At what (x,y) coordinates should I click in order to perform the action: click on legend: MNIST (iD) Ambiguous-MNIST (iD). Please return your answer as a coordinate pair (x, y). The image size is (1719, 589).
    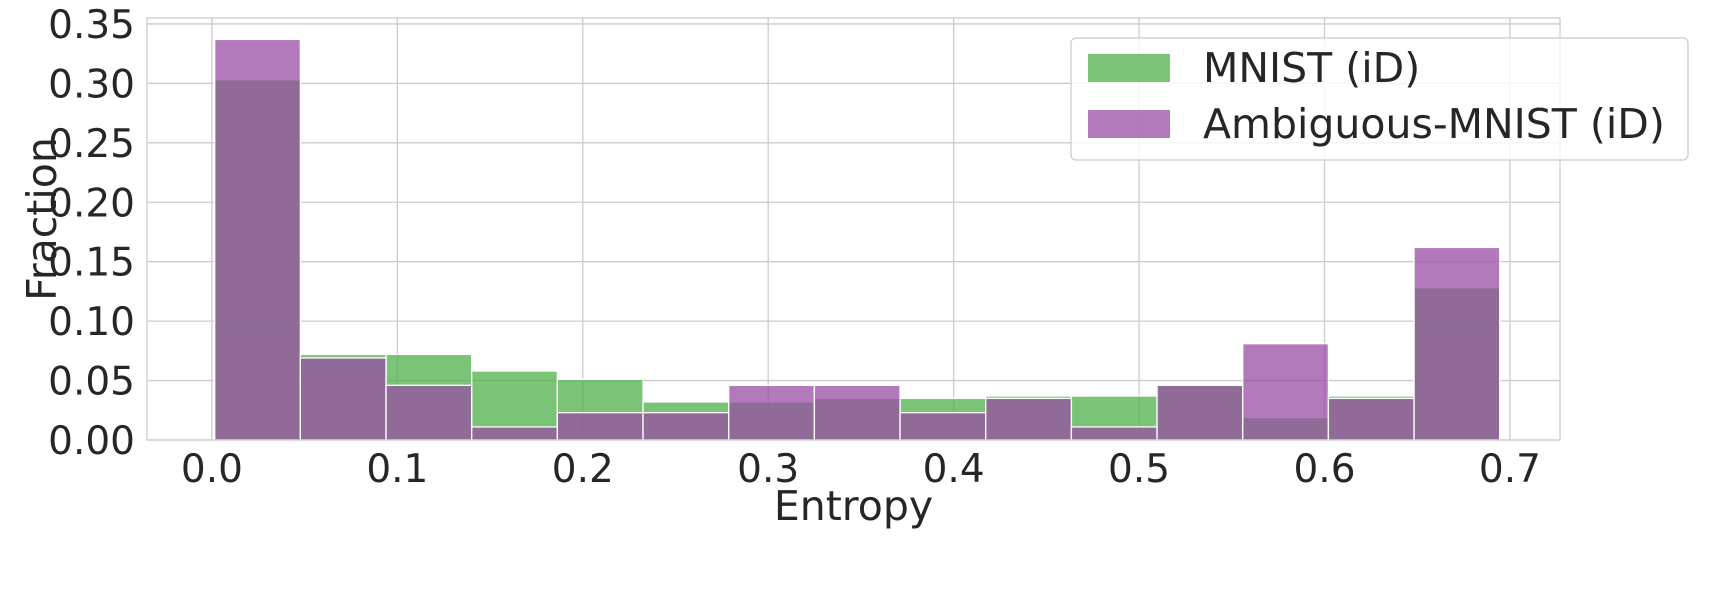
    Looking at the image, I should click on (1379, 99).